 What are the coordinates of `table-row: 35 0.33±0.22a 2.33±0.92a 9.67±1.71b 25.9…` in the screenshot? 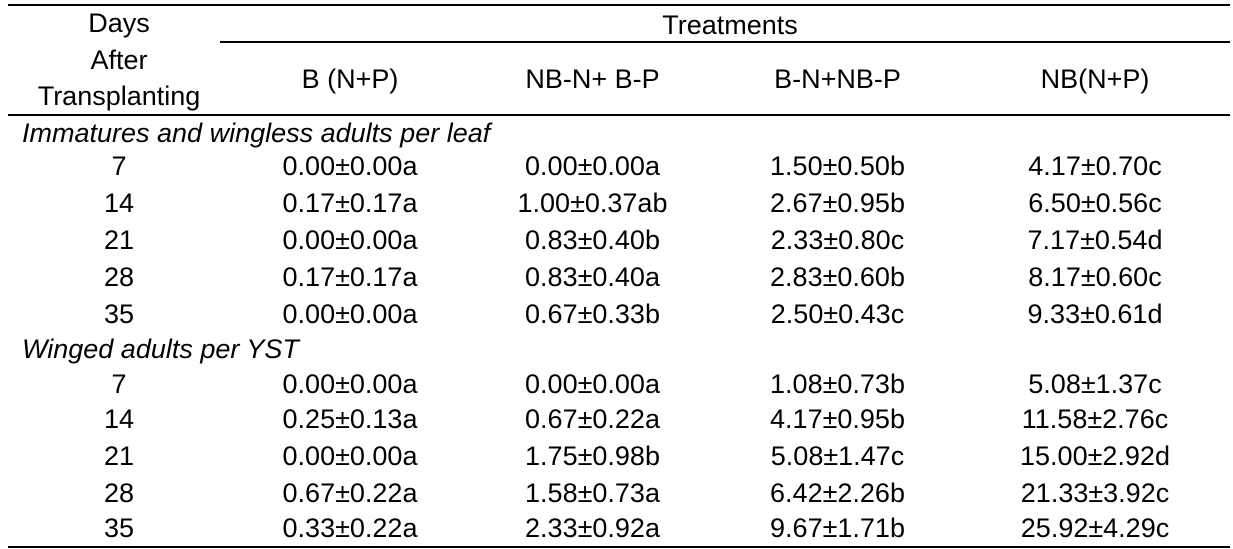 It's located at (619, 528).